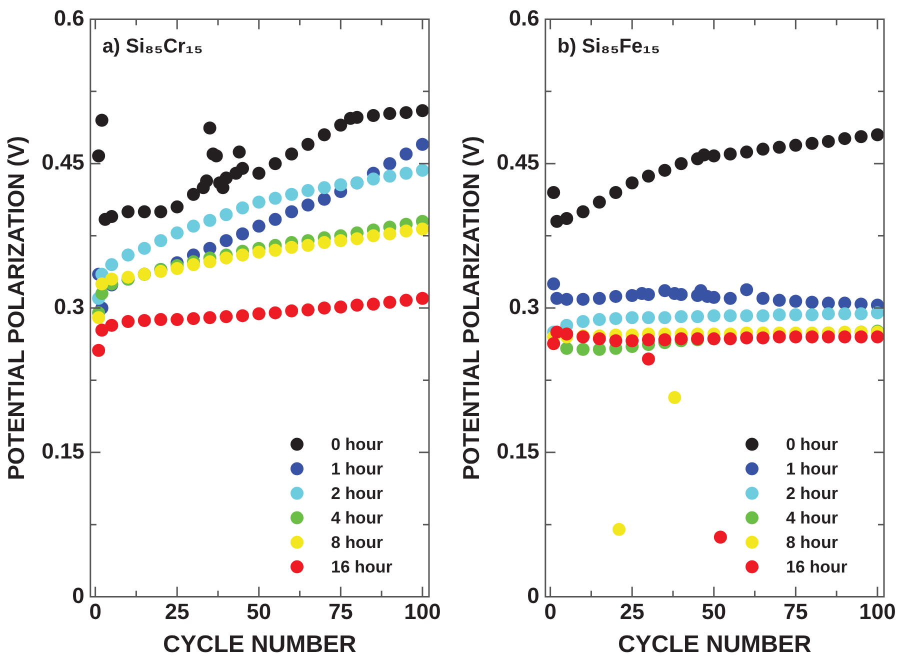 This screenshot has width=910, height=668. What do you see at coordinates (533, 595) in the screenshot?
I see `y-tick-label: 0` at bounding box center [533, 595].